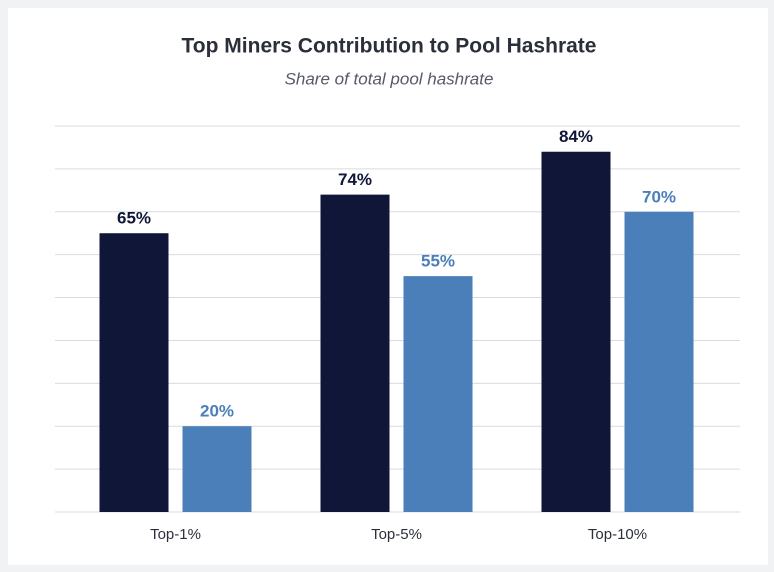  What do you see at coordinates (576, 136) in the screenshot?
I see `value-label: 84%` at bounding box center [576, 136].